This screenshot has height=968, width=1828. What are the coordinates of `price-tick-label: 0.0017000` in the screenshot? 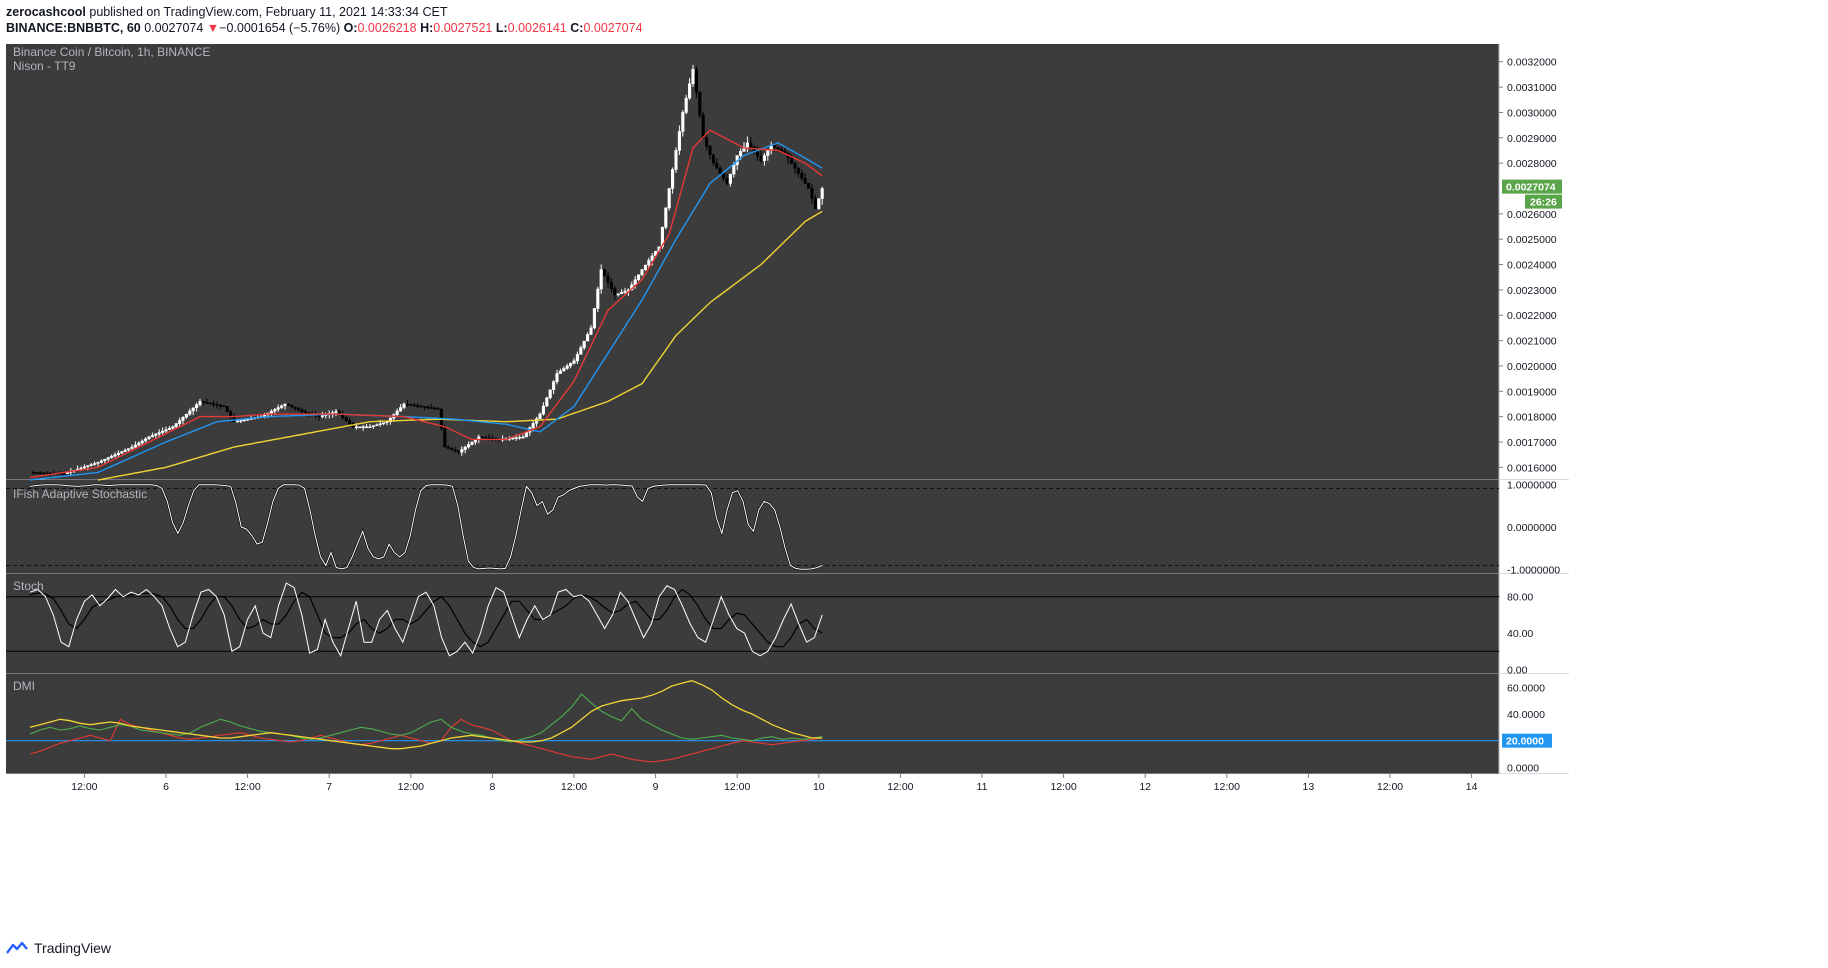 It's located at (1532, 443).